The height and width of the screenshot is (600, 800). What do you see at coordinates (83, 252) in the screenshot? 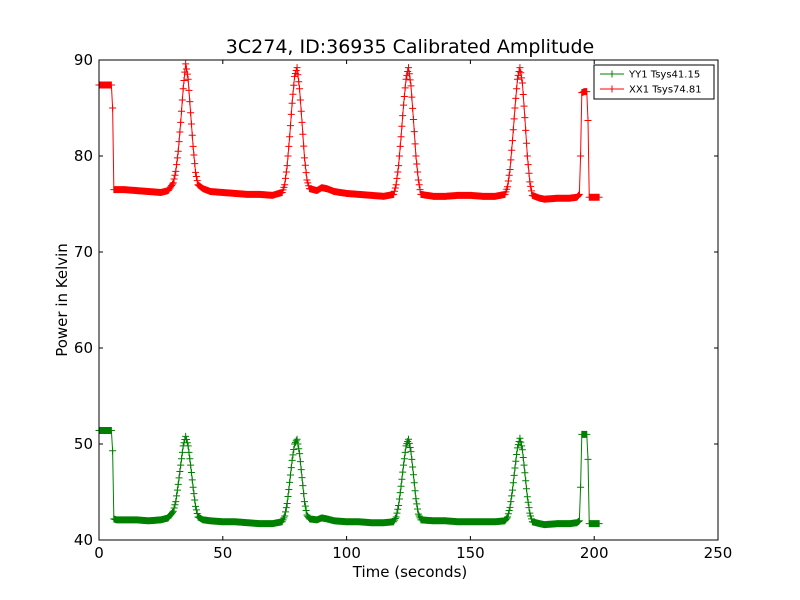
I see `y-tick-label: 70` at bounding box center [83, 252].